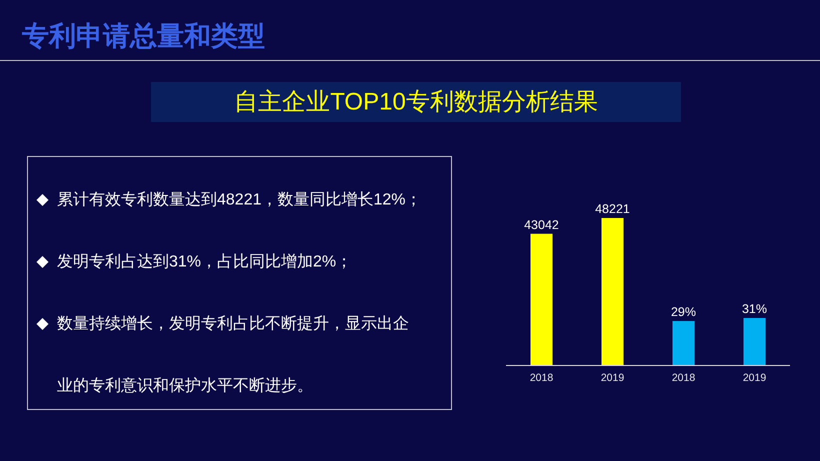 This screenshot has height=461, width=820. I want to click on text: 累计有效专利数量达到48221，数量同比增长12%；, so click(239, 199).